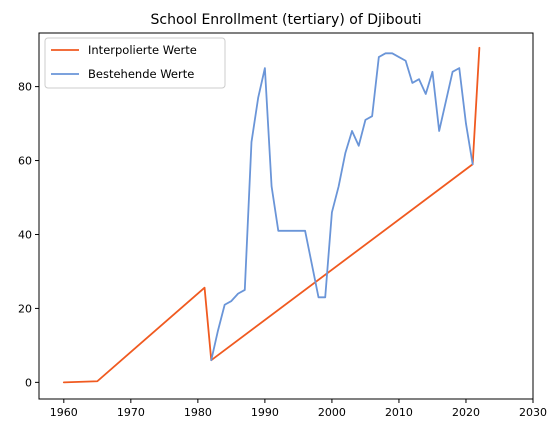 Image resolution: width=560 pixels, height=435 pixels. Describe the element at coordinates (533, 412) in the screenshot. I see `x-tick-label: 2030` at that location.